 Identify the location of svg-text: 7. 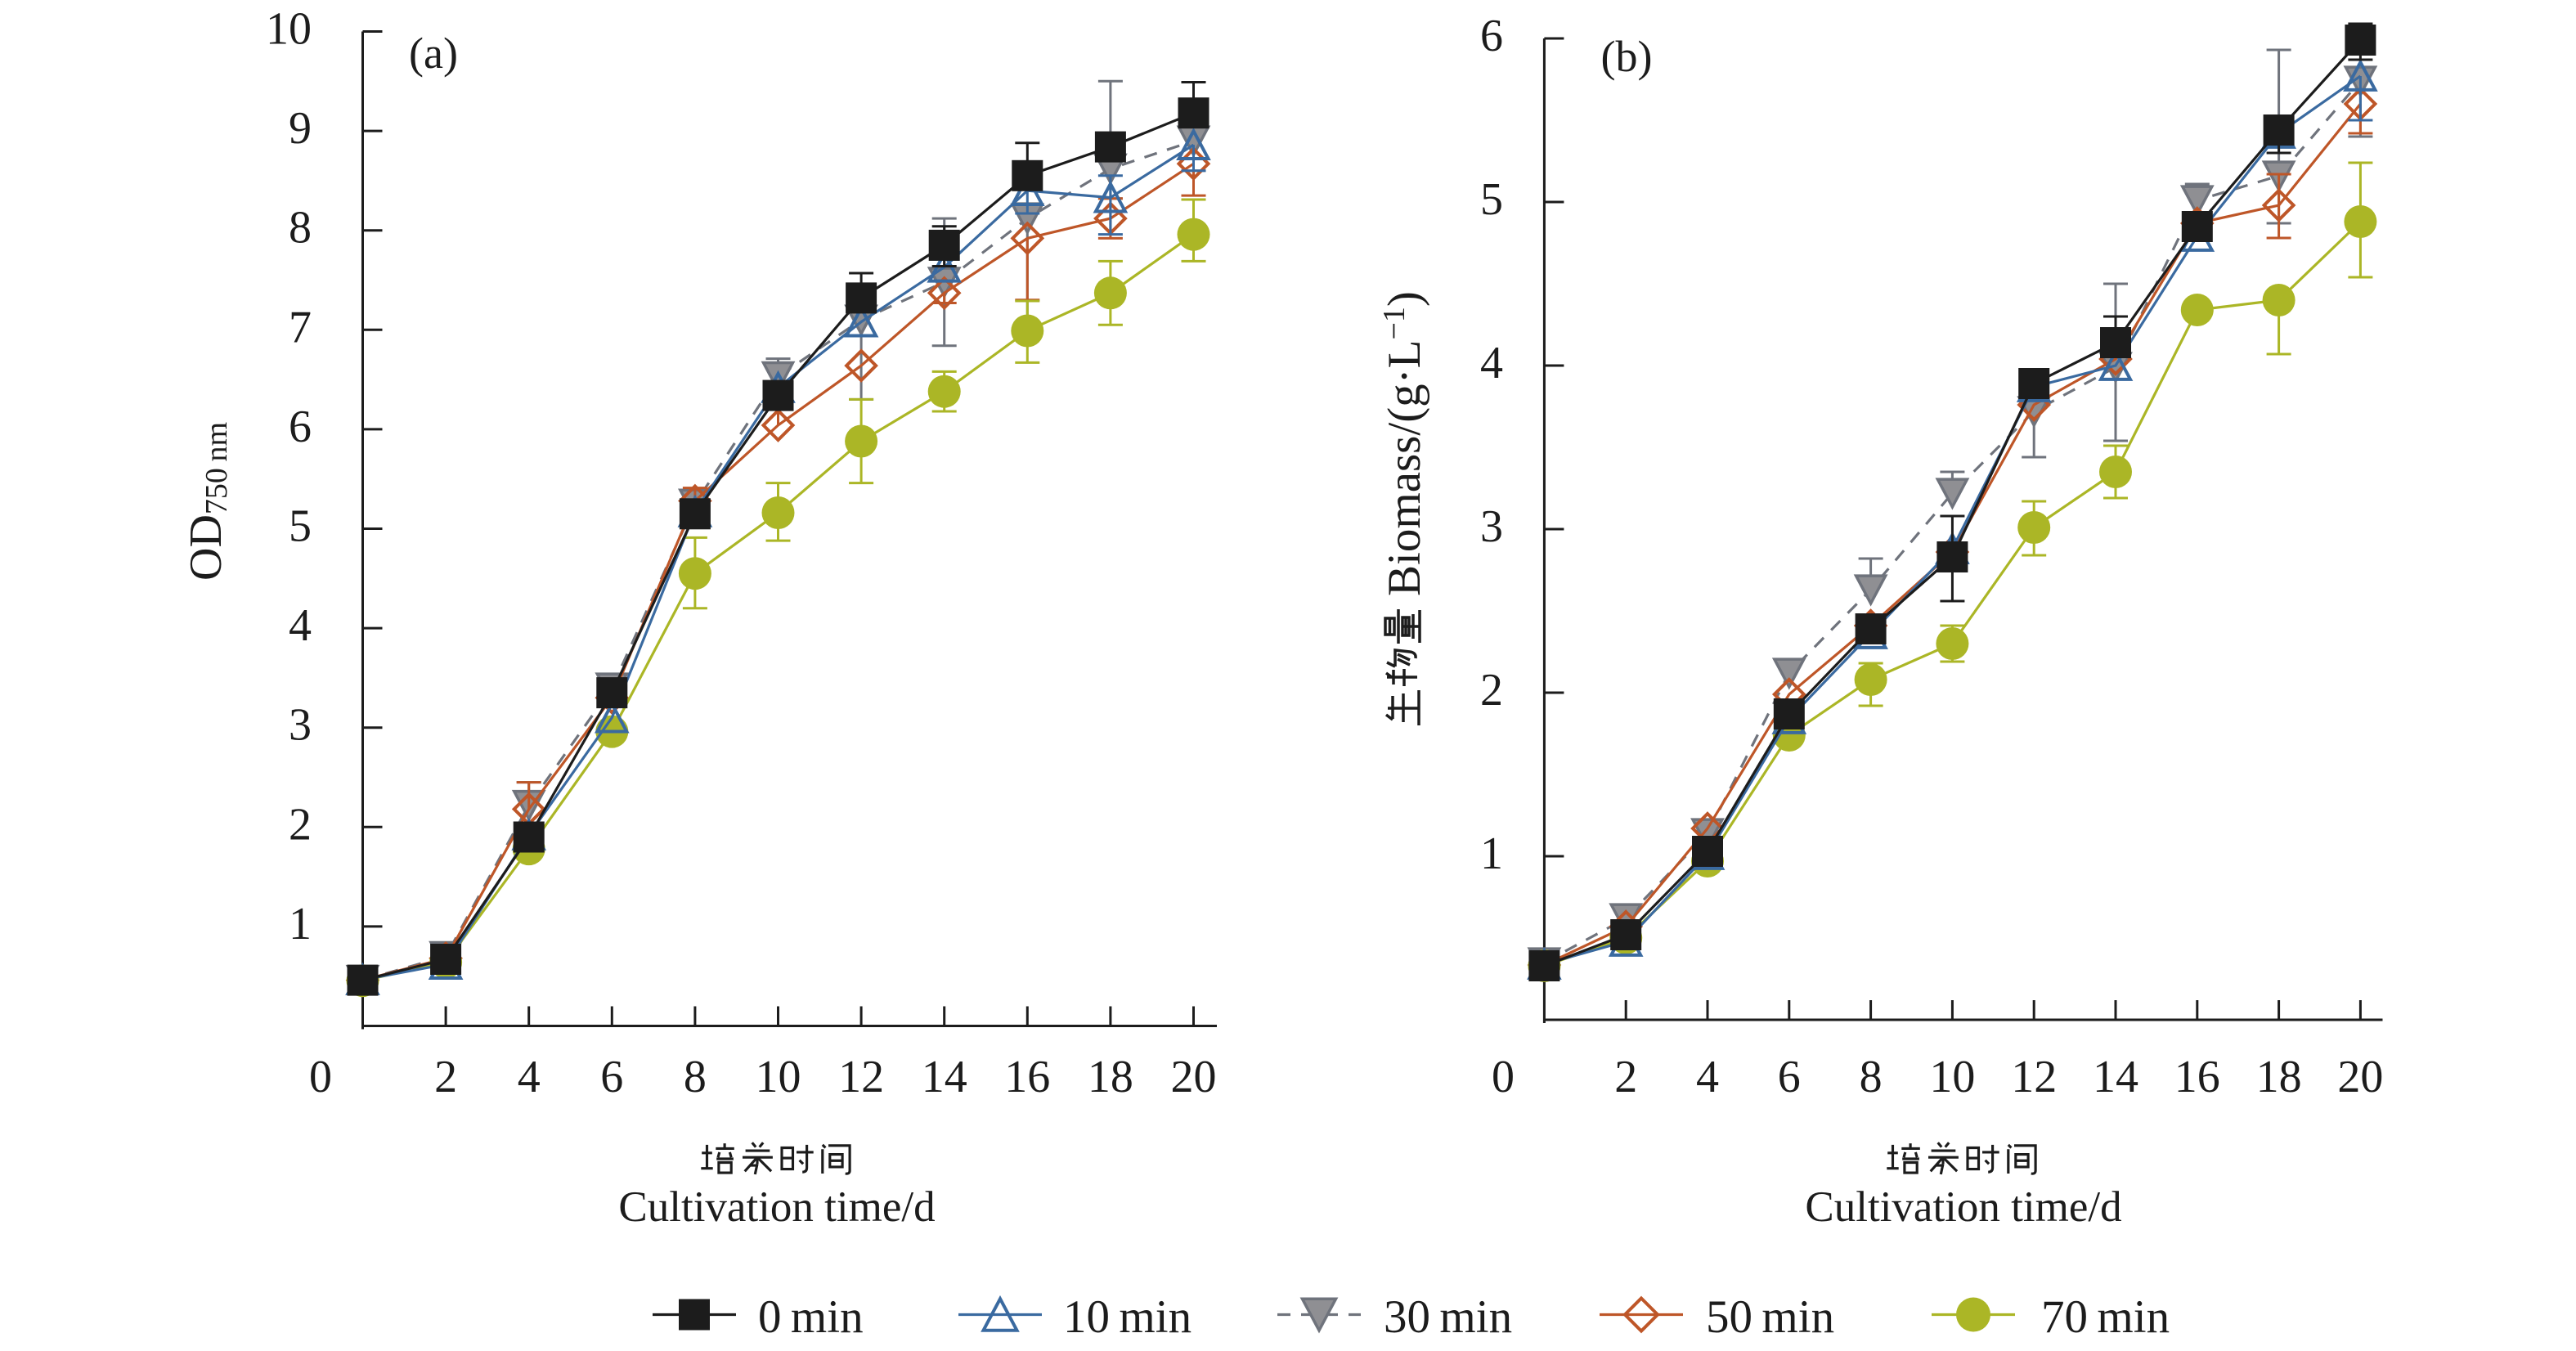
(300, 327).